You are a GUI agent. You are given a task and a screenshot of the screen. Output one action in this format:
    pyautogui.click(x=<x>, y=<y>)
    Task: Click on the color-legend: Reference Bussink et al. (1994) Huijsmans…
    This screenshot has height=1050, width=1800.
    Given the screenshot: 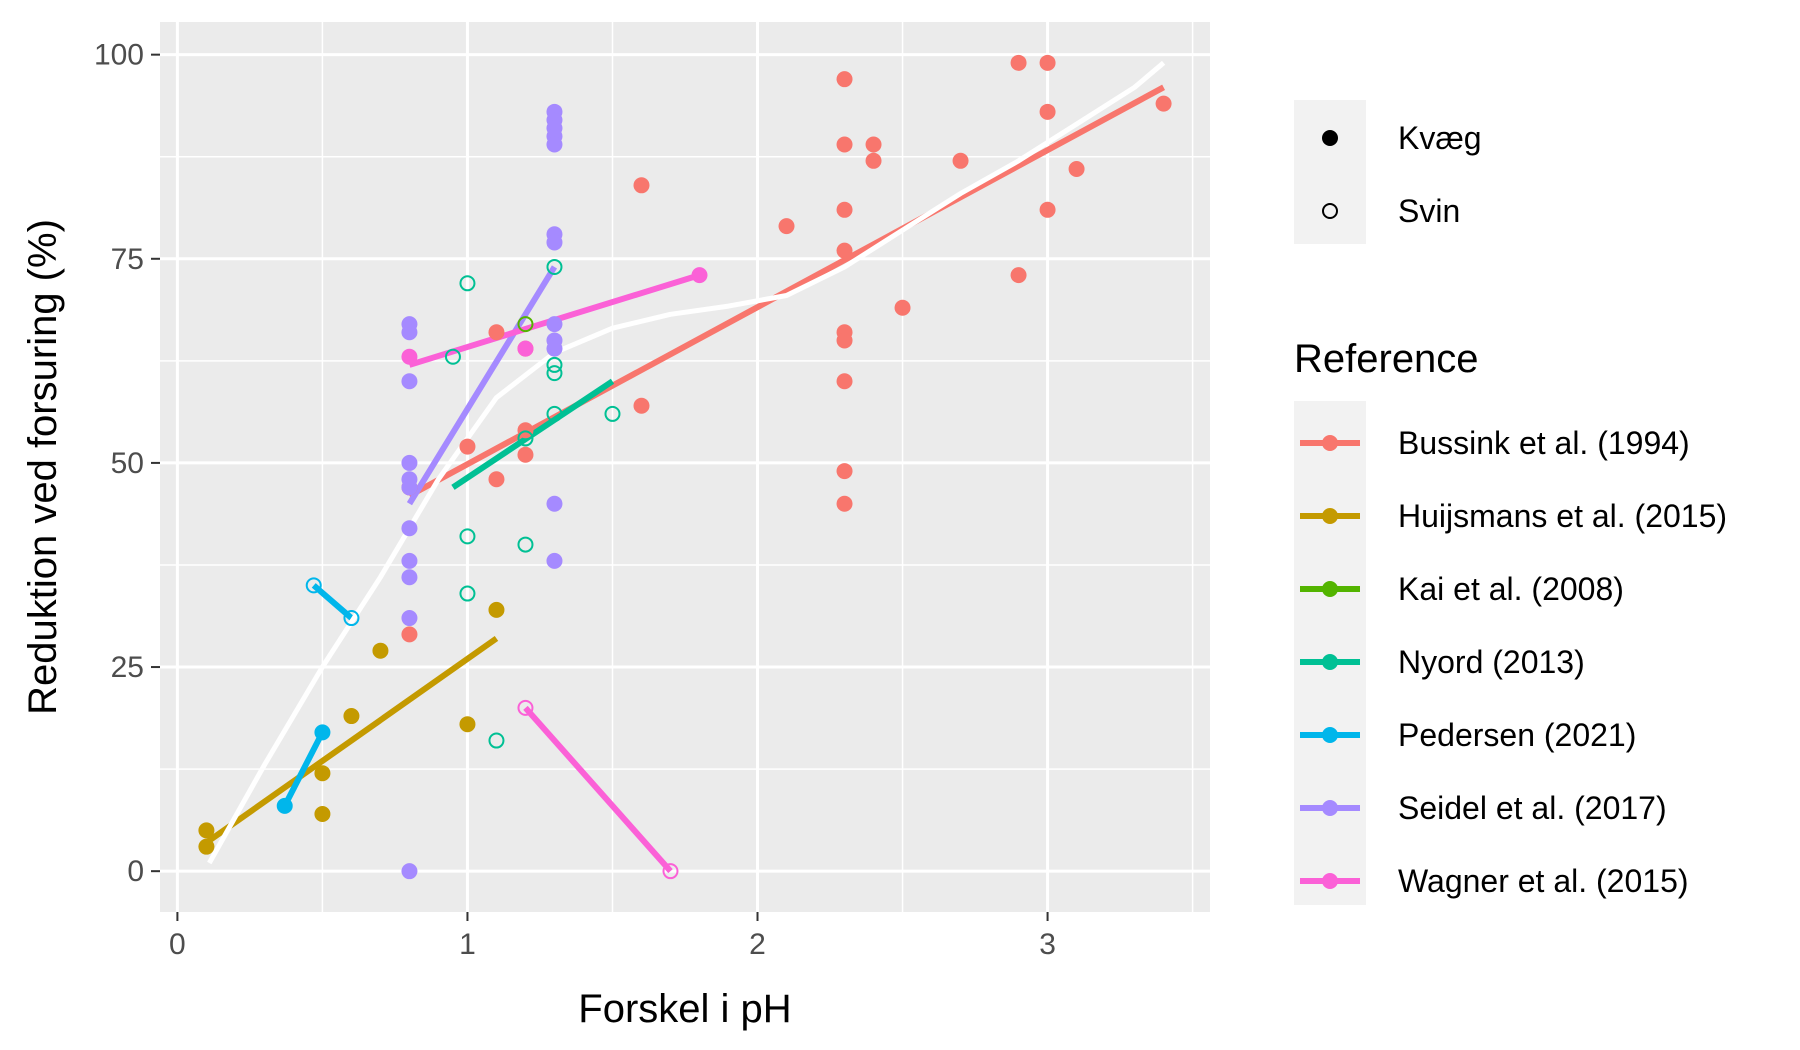 What is the action you would take?
    pyautogui.click(x=1510, y=621)
    